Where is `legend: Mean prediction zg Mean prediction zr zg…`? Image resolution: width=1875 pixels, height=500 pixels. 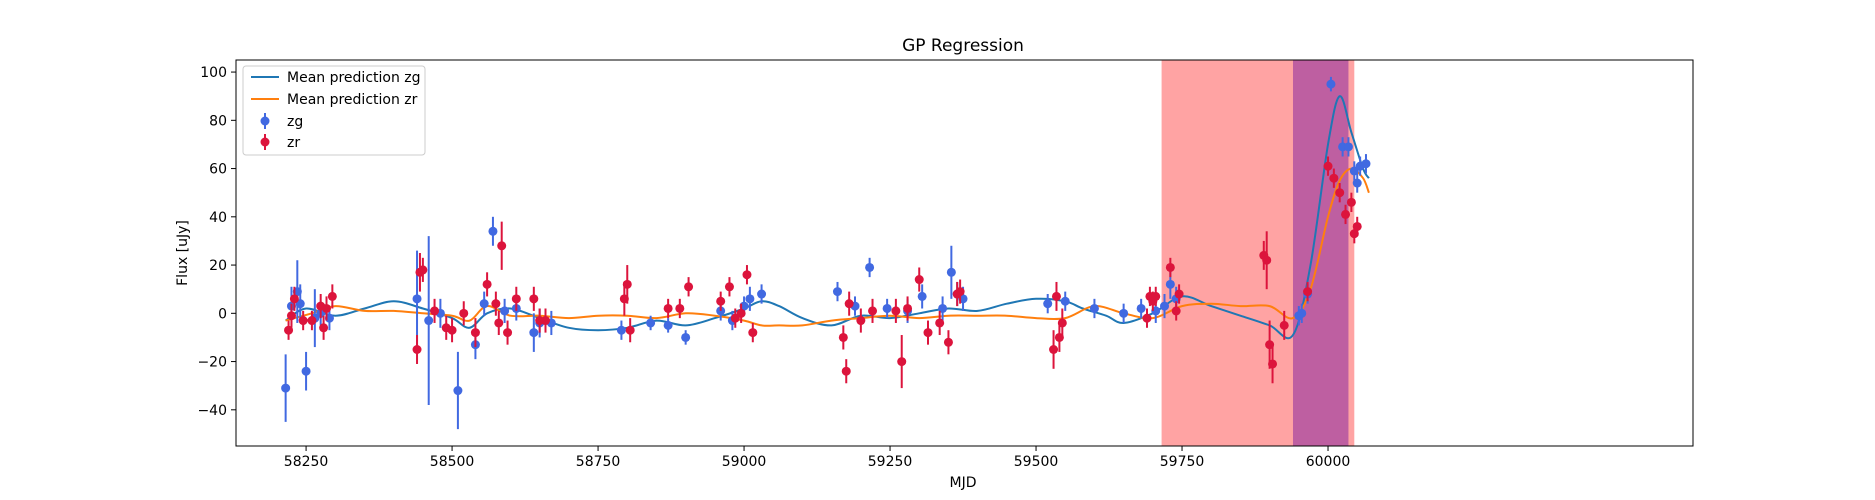
legend: Mean prediction zg Mean prediction zr zg… is located at coordinates (334, 110).